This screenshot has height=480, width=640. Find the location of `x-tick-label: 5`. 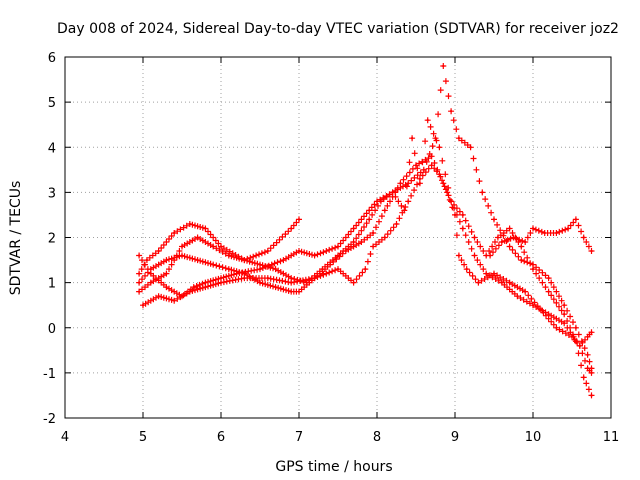

x-tick-label: 5 is located at coordinates (143, 437).